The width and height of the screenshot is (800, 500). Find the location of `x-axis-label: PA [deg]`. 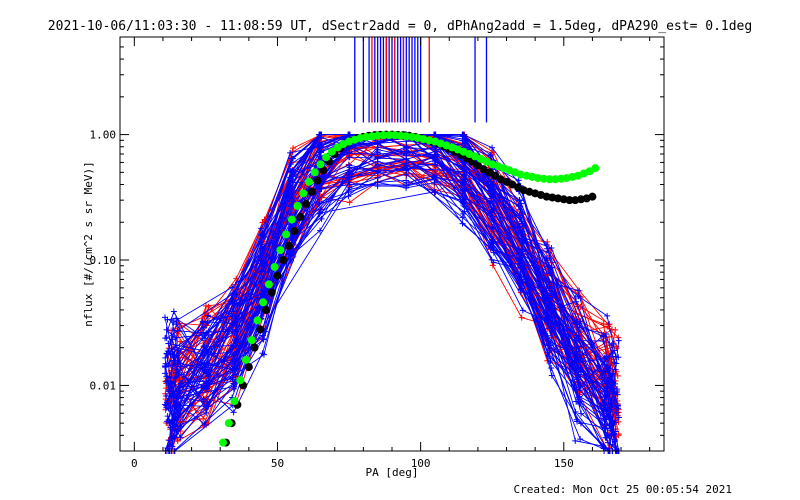

x-axis-label: PA [deg] is located at coordinates (392, 472).